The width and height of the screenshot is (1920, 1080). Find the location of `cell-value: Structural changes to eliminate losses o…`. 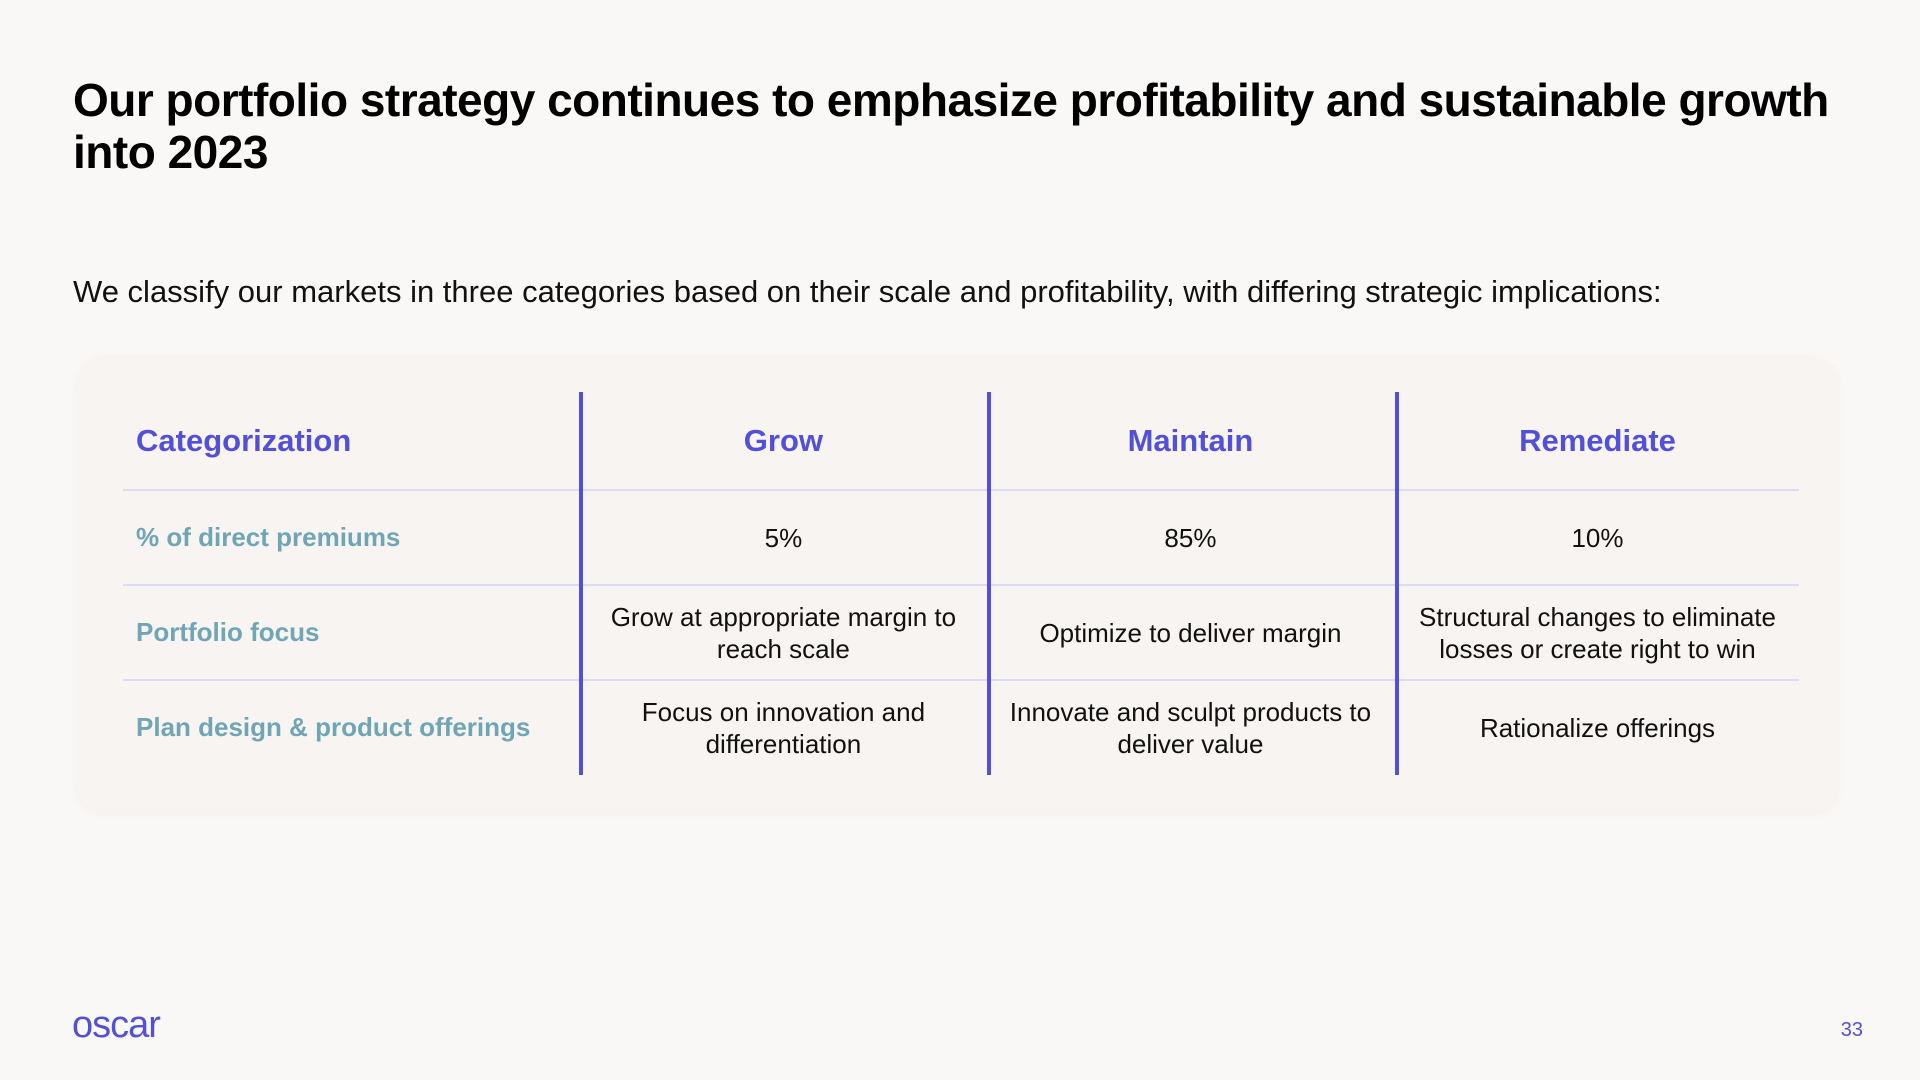

cell-value: Structural changes to eliminate losses o… is located at coordinates (1597, 632).